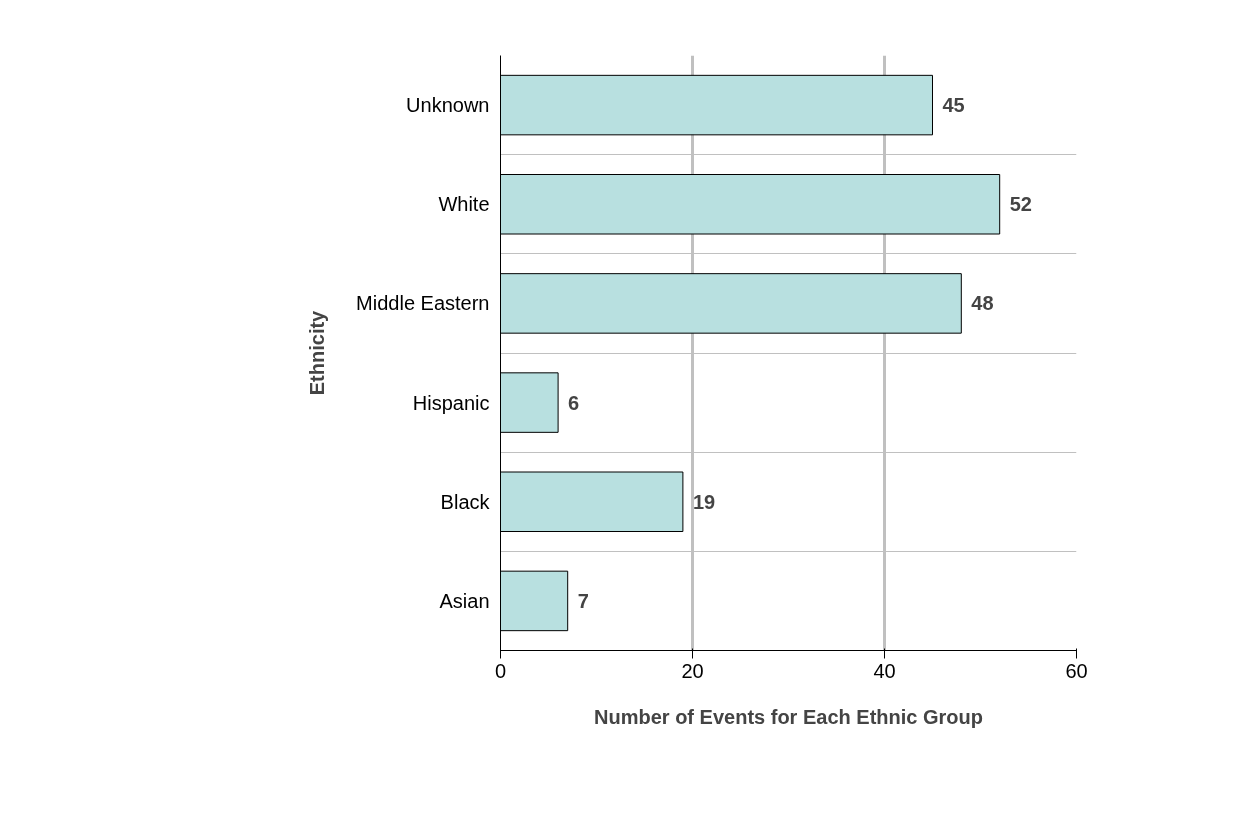  I want to click on y-tick-label: Black, so click(465, 501).